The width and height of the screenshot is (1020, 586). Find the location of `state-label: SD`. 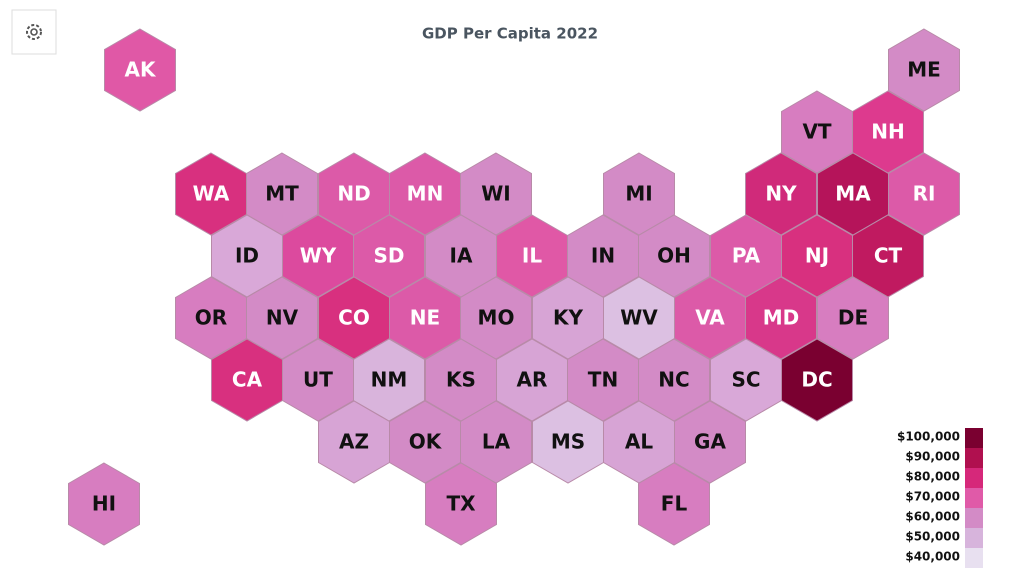

state-label: SD is located at coordinates (388, 256).